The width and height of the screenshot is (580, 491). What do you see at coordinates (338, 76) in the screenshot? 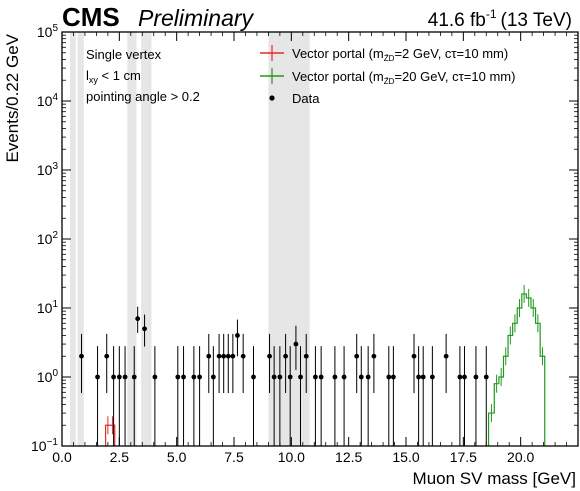
I see `leg2-pre: Vector portal (m` at bounding box center [338, 76].